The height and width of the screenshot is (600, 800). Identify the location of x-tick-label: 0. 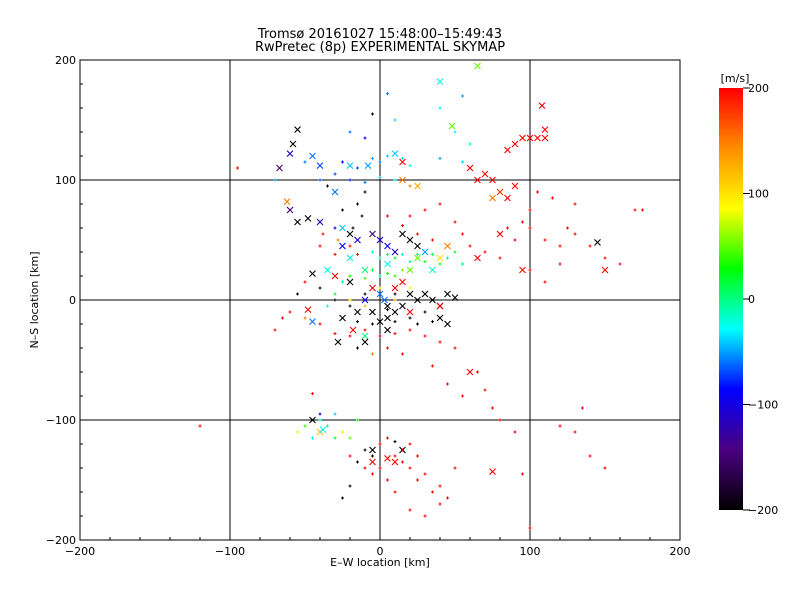
(380, 551).